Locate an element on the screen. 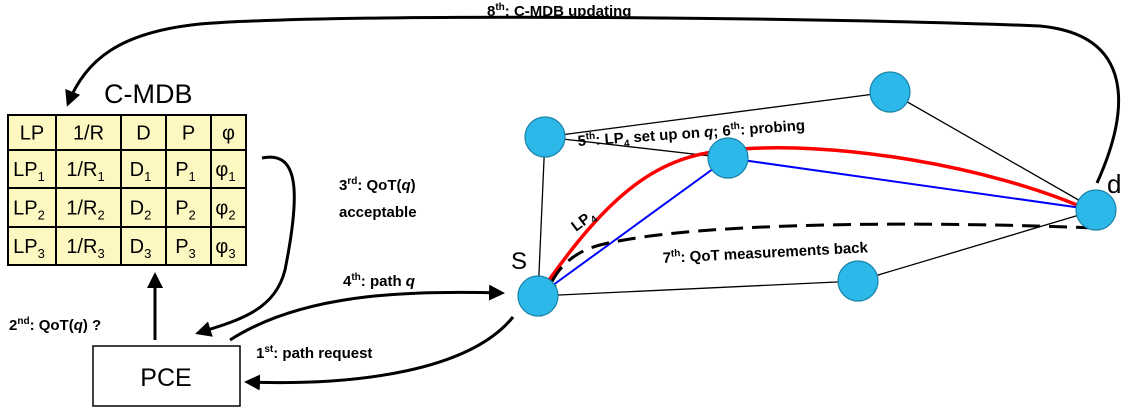 The height and width of the screenshot is (418, 1129). table-cell: P1 is located at coordinates (185, 171).